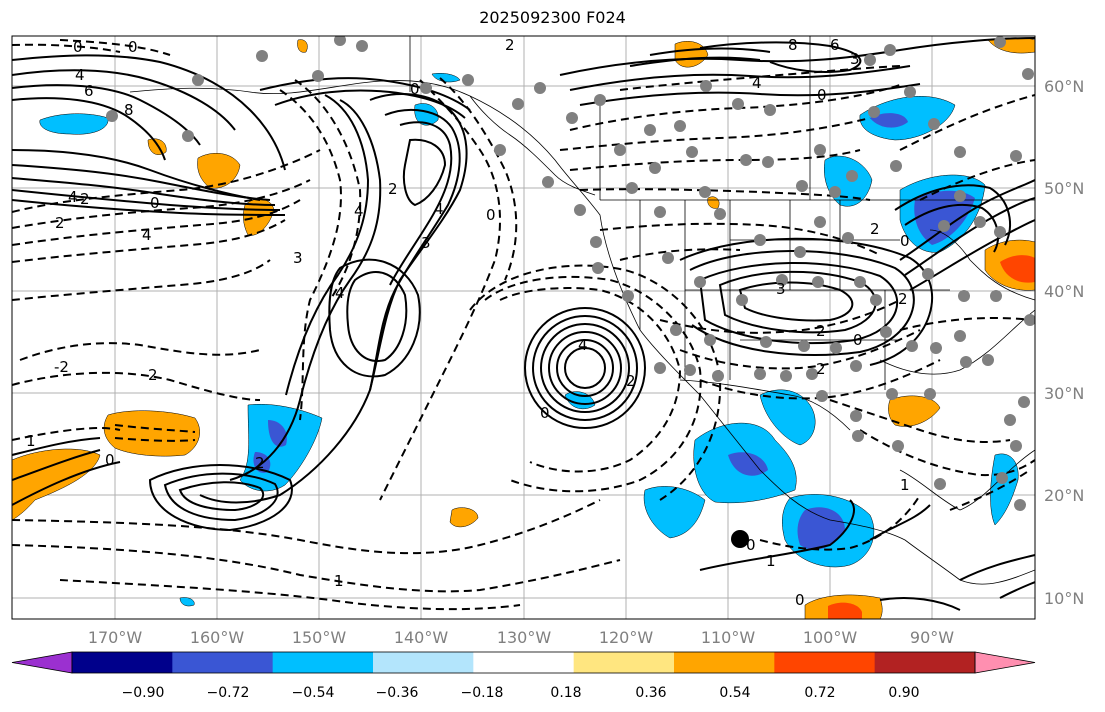 This screenshot has height=712, width=1105. What do you see at coordinates (42, 662) in the screenshot?
I see `colorbar-extend-min` at bounding box center [42, 662].